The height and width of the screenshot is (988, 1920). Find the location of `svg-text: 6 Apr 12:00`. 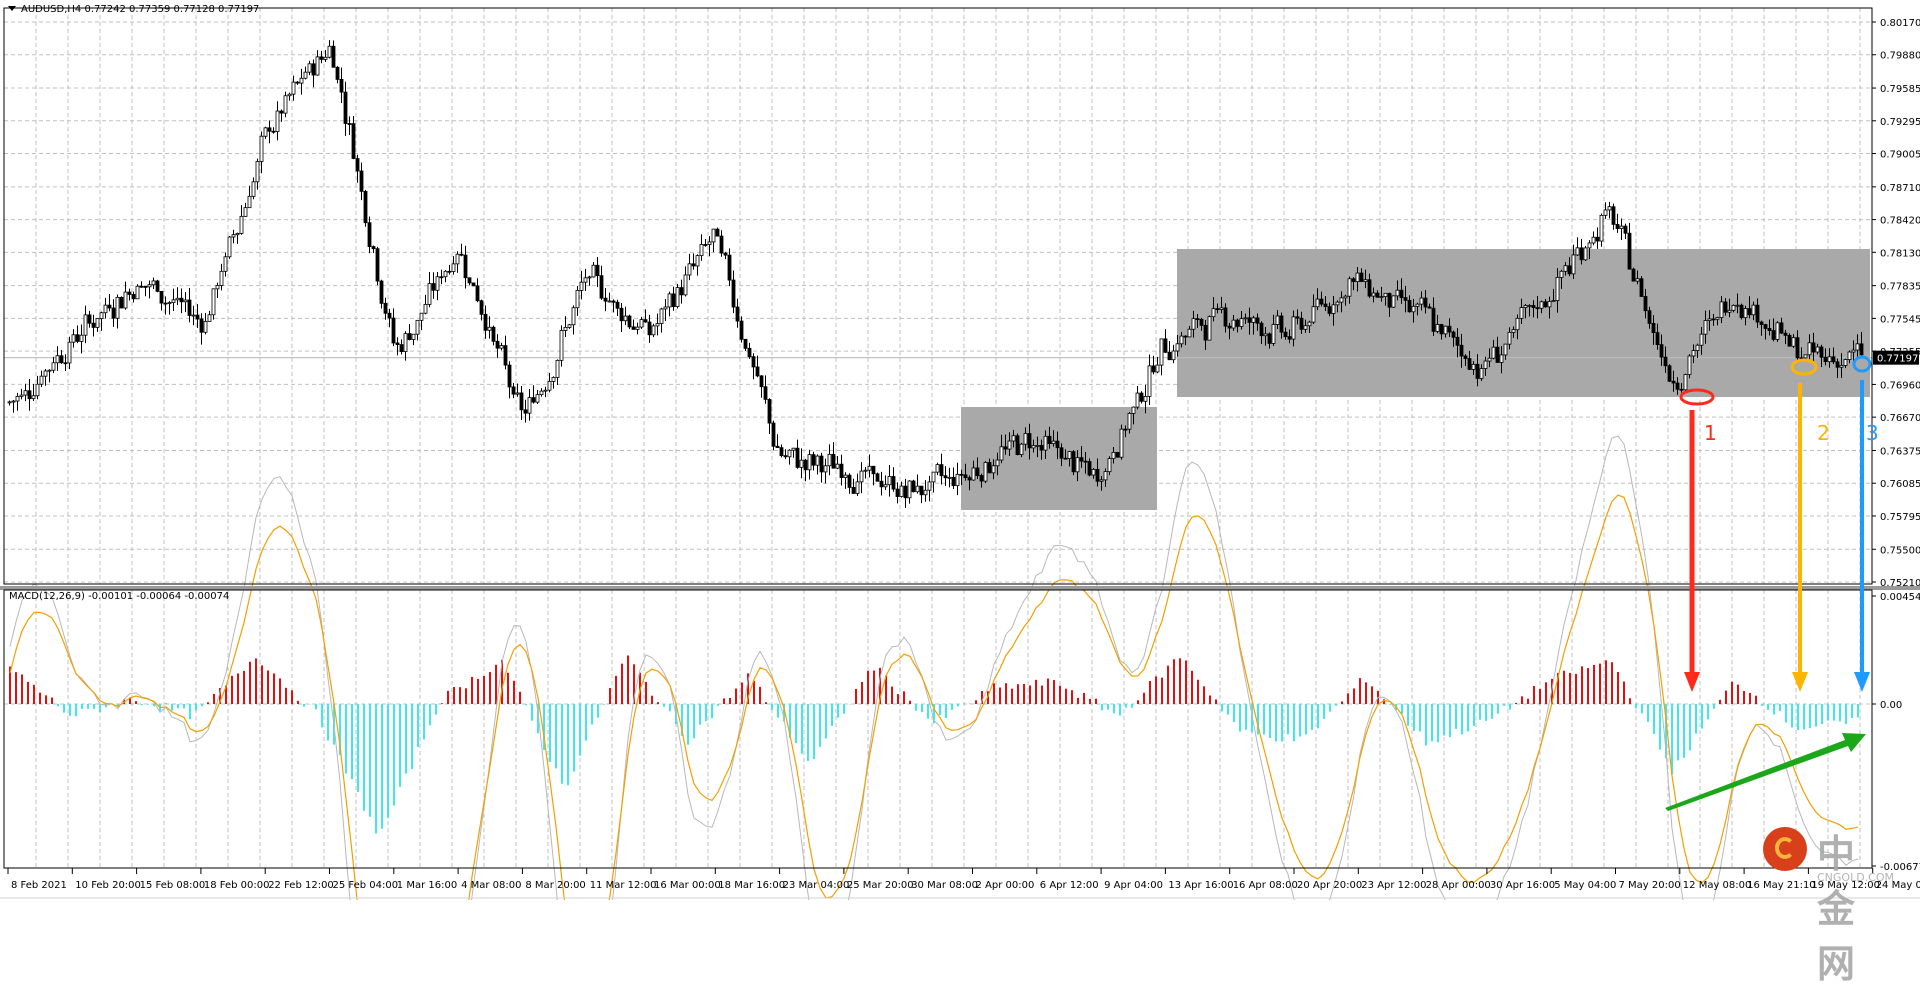

svg-text: 6 Apr 12:00 is located at coordinates (1069, 885).